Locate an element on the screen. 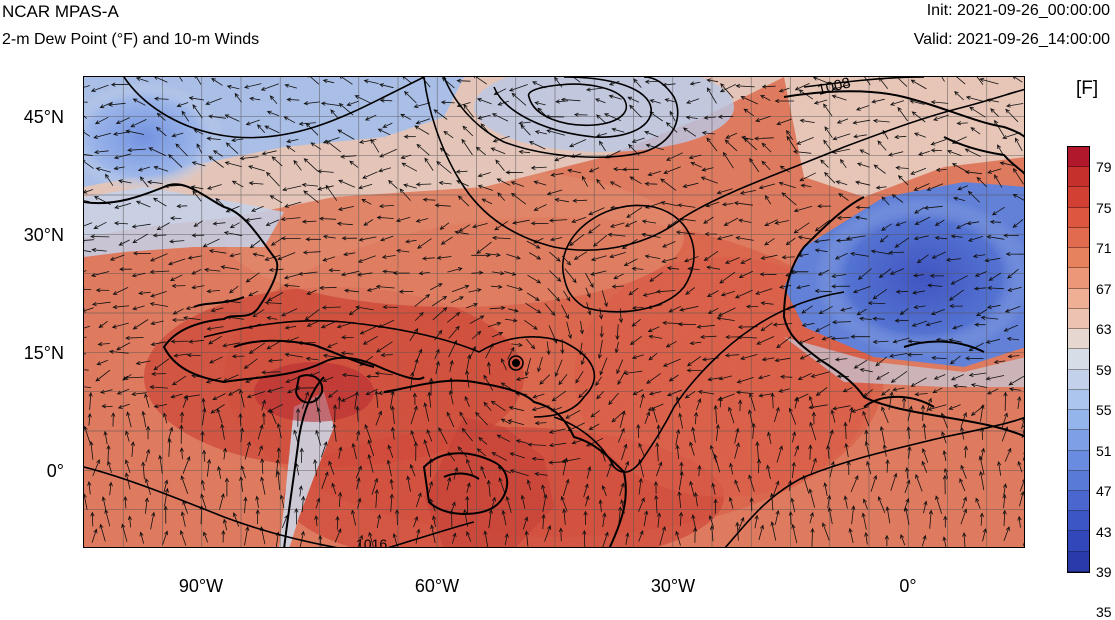 This screenshot has width=1115, height=620. chart-subtitle: 2-m Dew Point (°F) and 10-m Winds is located at coordinates (131, 39).